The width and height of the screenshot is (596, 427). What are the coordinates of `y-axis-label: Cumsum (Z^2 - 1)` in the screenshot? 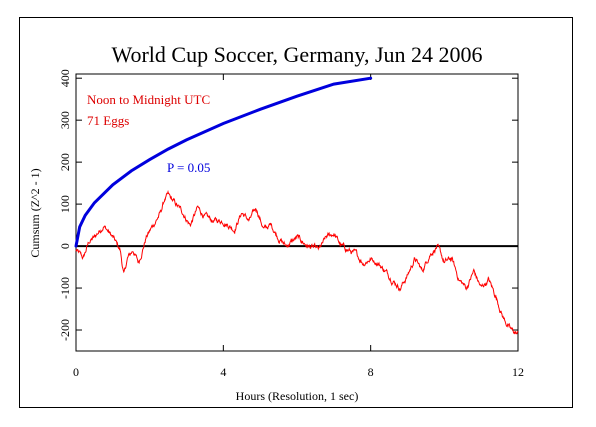 It's located at (35, 212).